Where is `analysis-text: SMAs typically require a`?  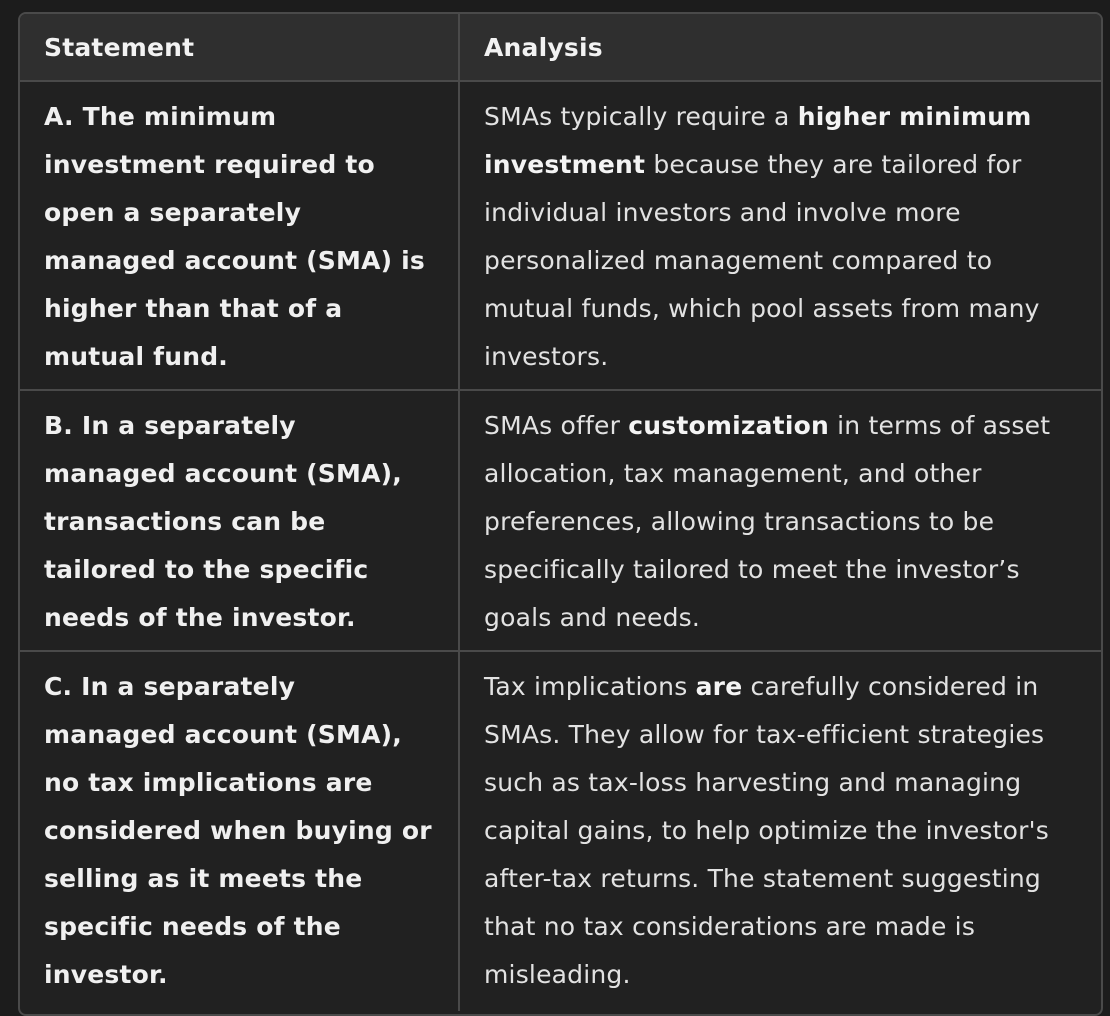 analysis-text: SMAs typically require a is located at coordinates (641, 116).